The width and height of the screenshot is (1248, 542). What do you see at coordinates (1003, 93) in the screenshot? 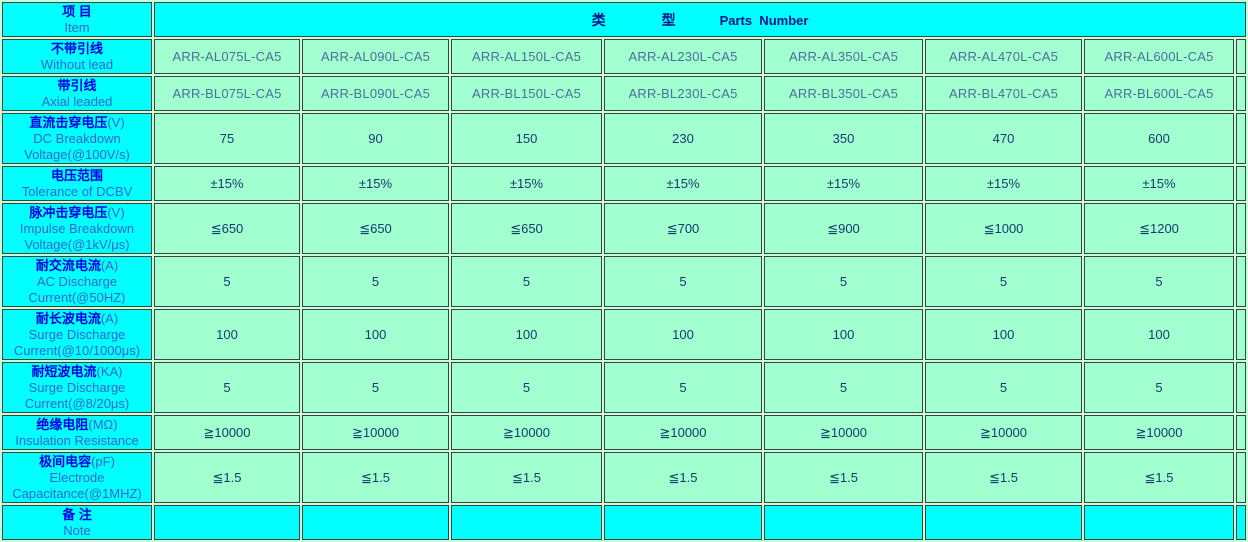
I see `cell-axial-leaded-5: ARR-BL470L-CA5` at bounding box center [1003, 93].